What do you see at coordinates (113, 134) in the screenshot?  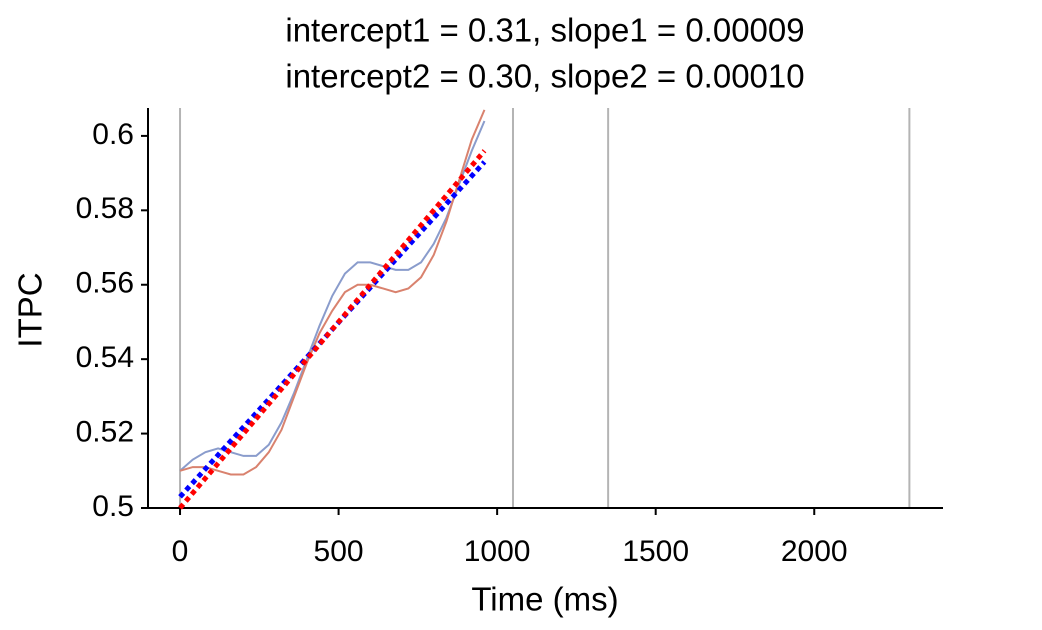 I see `y-tick-label: 0.6` at bounding box center [113, 134].